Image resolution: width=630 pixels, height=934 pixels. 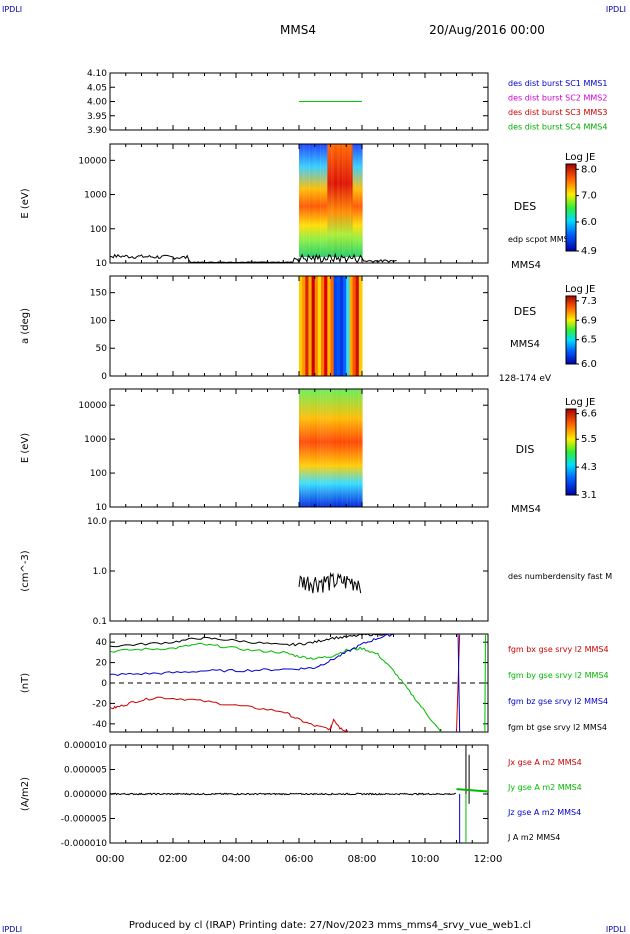 I want to click on p4-ytick-label: 1000, so click(x=95, y=440).